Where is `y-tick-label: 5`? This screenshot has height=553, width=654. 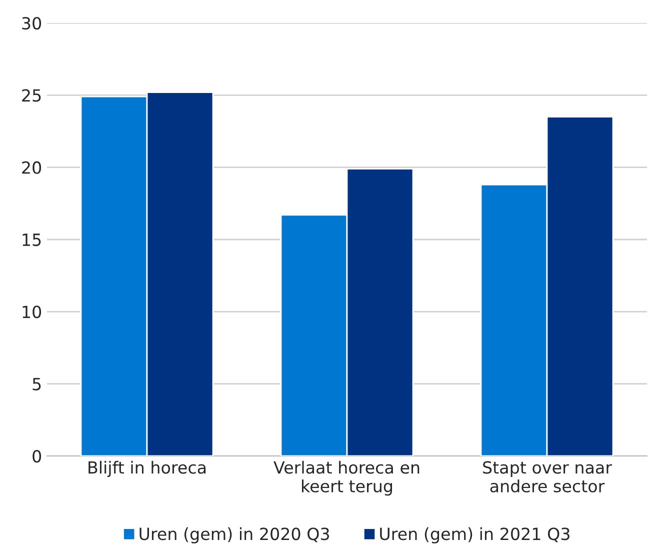
y-tick-label: 5 is located at coordinates (36, 384).